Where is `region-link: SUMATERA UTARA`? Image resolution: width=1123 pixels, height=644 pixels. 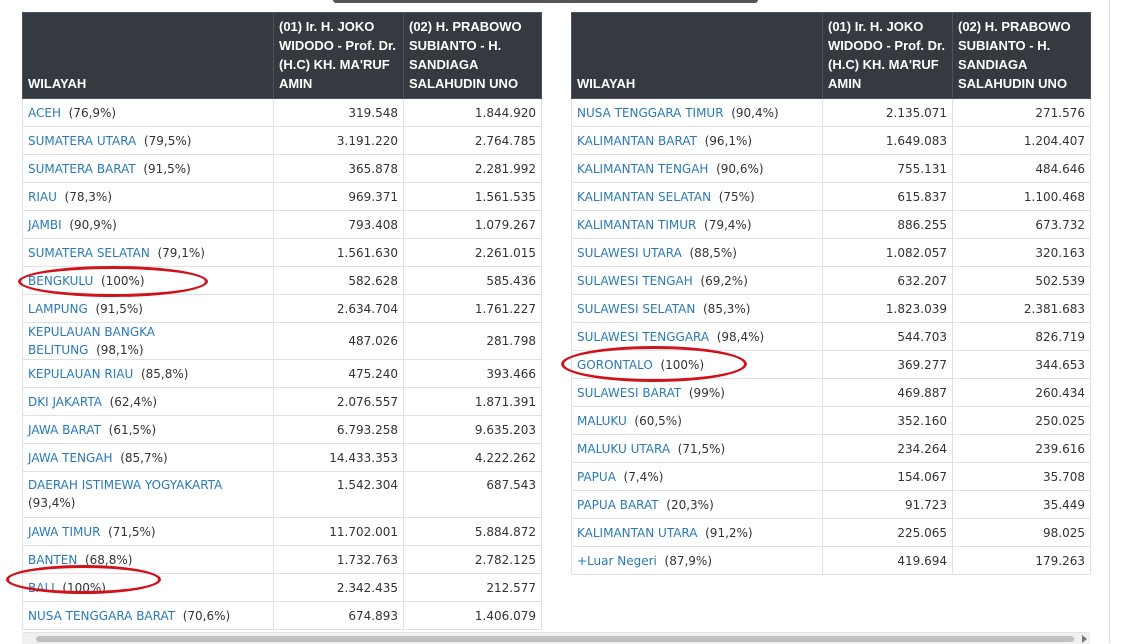
region-link: SUMATERA UTARA is located at coordinates (82, 140).